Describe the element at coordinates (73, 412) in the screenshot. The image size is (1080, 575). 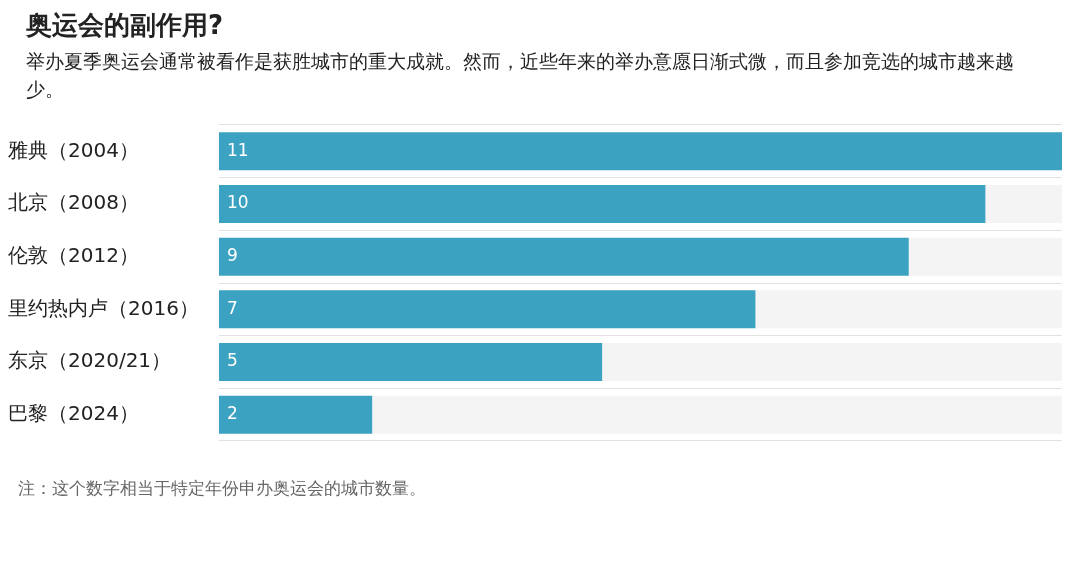
I see `y-tick-label: 巴黎（2024）` at that location.